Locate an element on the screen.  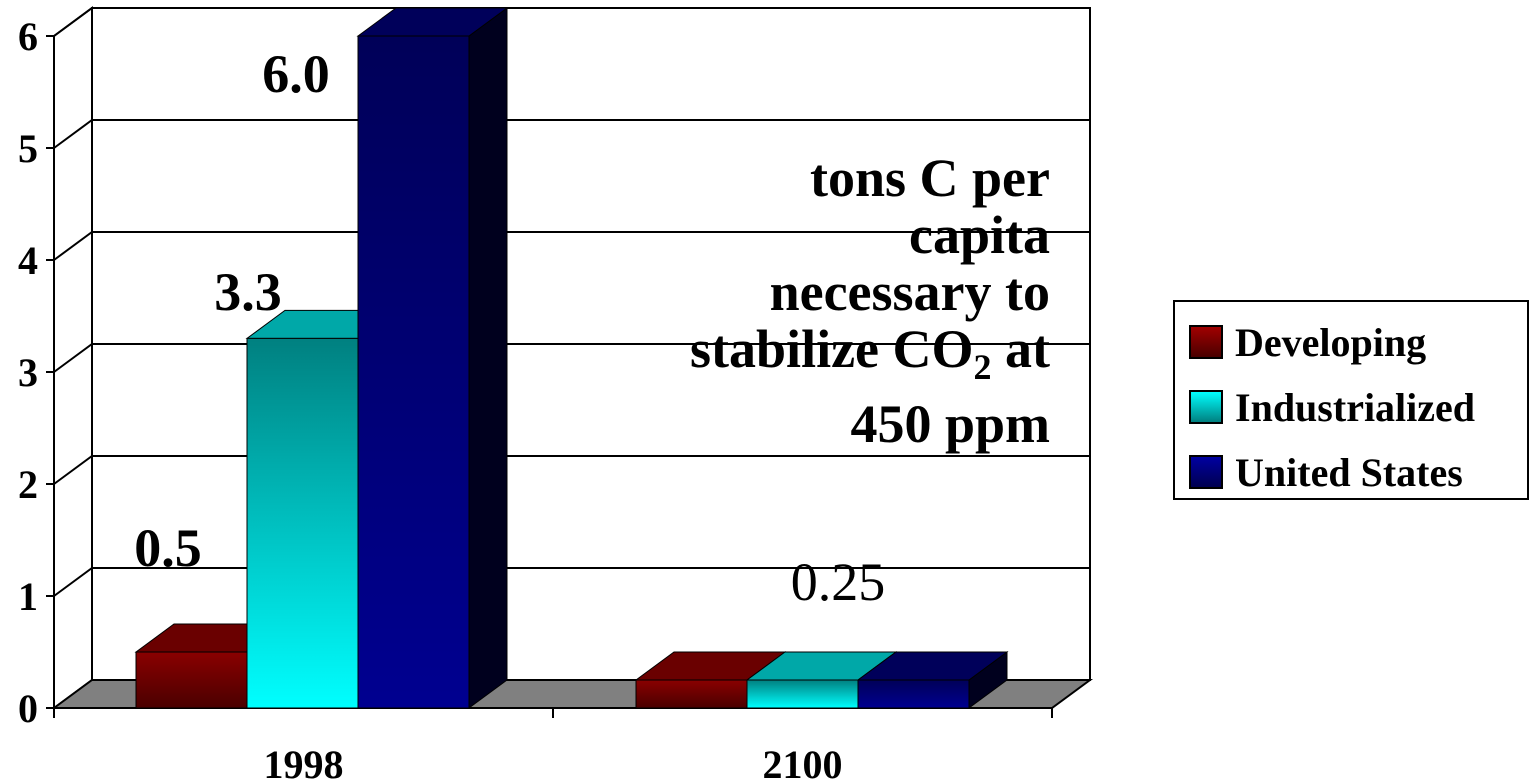
chart-legend: Developing Industrialized United States is located at coordinates (1351, 400).